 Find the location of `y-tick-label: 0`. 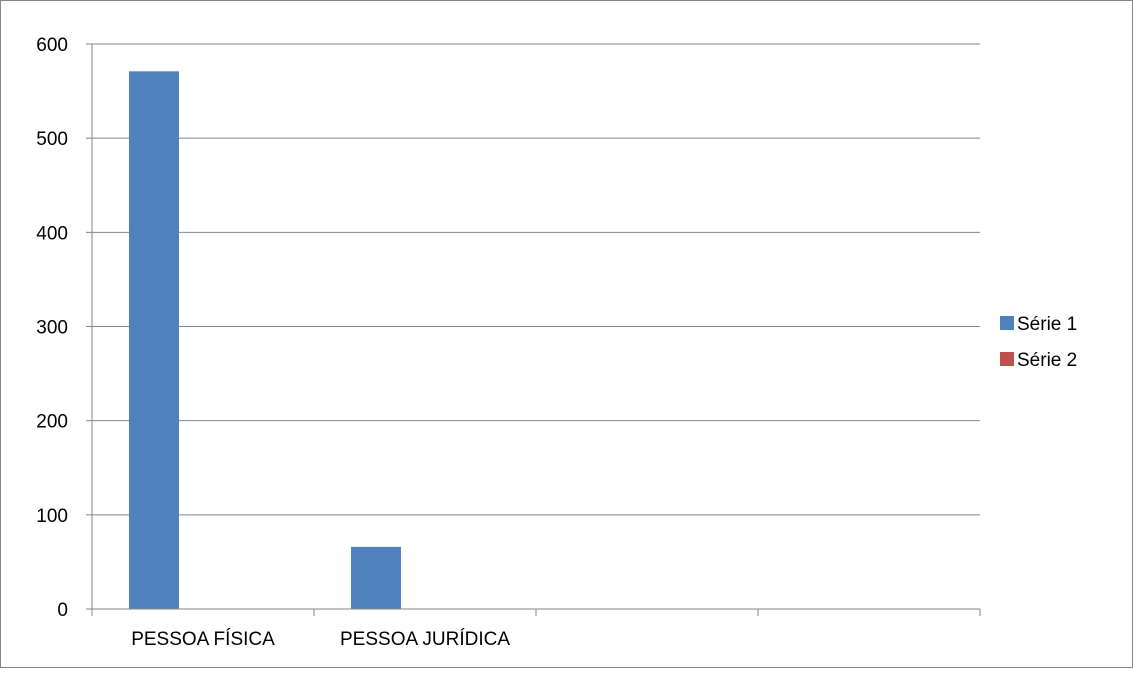

y-tick-label: 0 is located at coordinates (62, 610).